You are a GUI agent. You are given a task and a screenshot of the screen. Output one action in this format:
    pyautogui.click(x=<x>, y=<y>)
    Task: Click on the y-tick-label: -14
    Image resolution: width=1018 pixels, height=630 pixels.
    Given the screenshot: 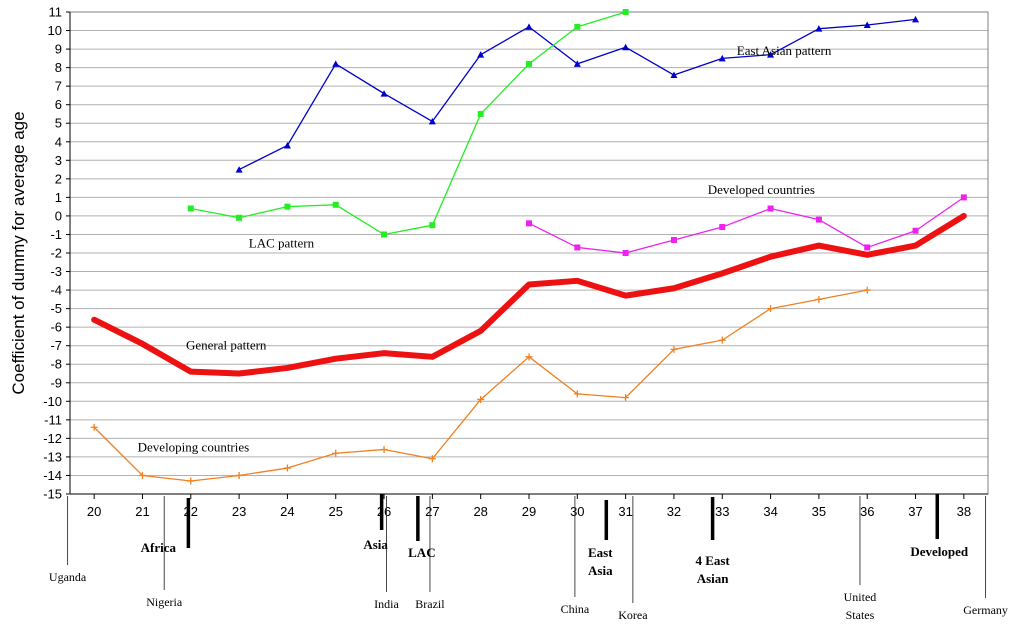 What is the action you would take?
    pyautogui.click(x=52, y=475)
    